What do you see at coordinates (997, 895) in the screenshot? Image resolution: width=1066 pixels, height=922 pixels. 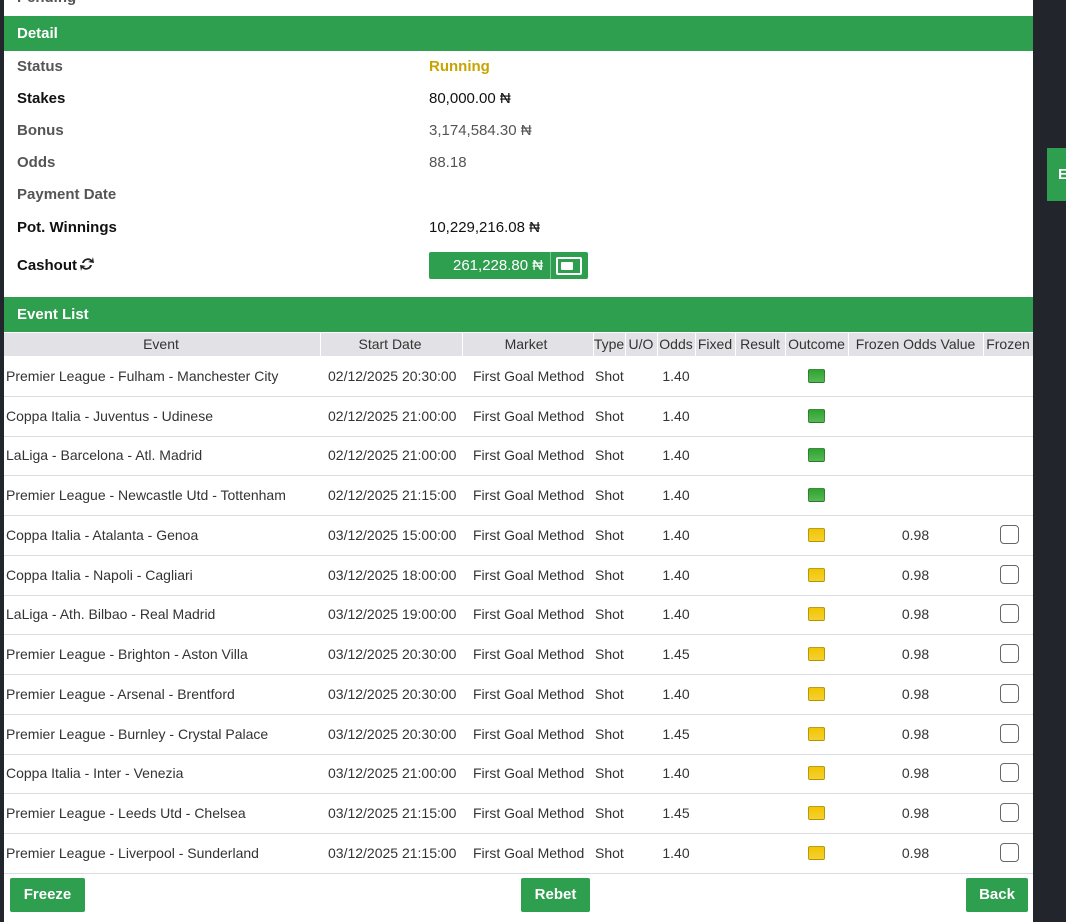 I see `action-button: Back` at bounding box center [997, 895].